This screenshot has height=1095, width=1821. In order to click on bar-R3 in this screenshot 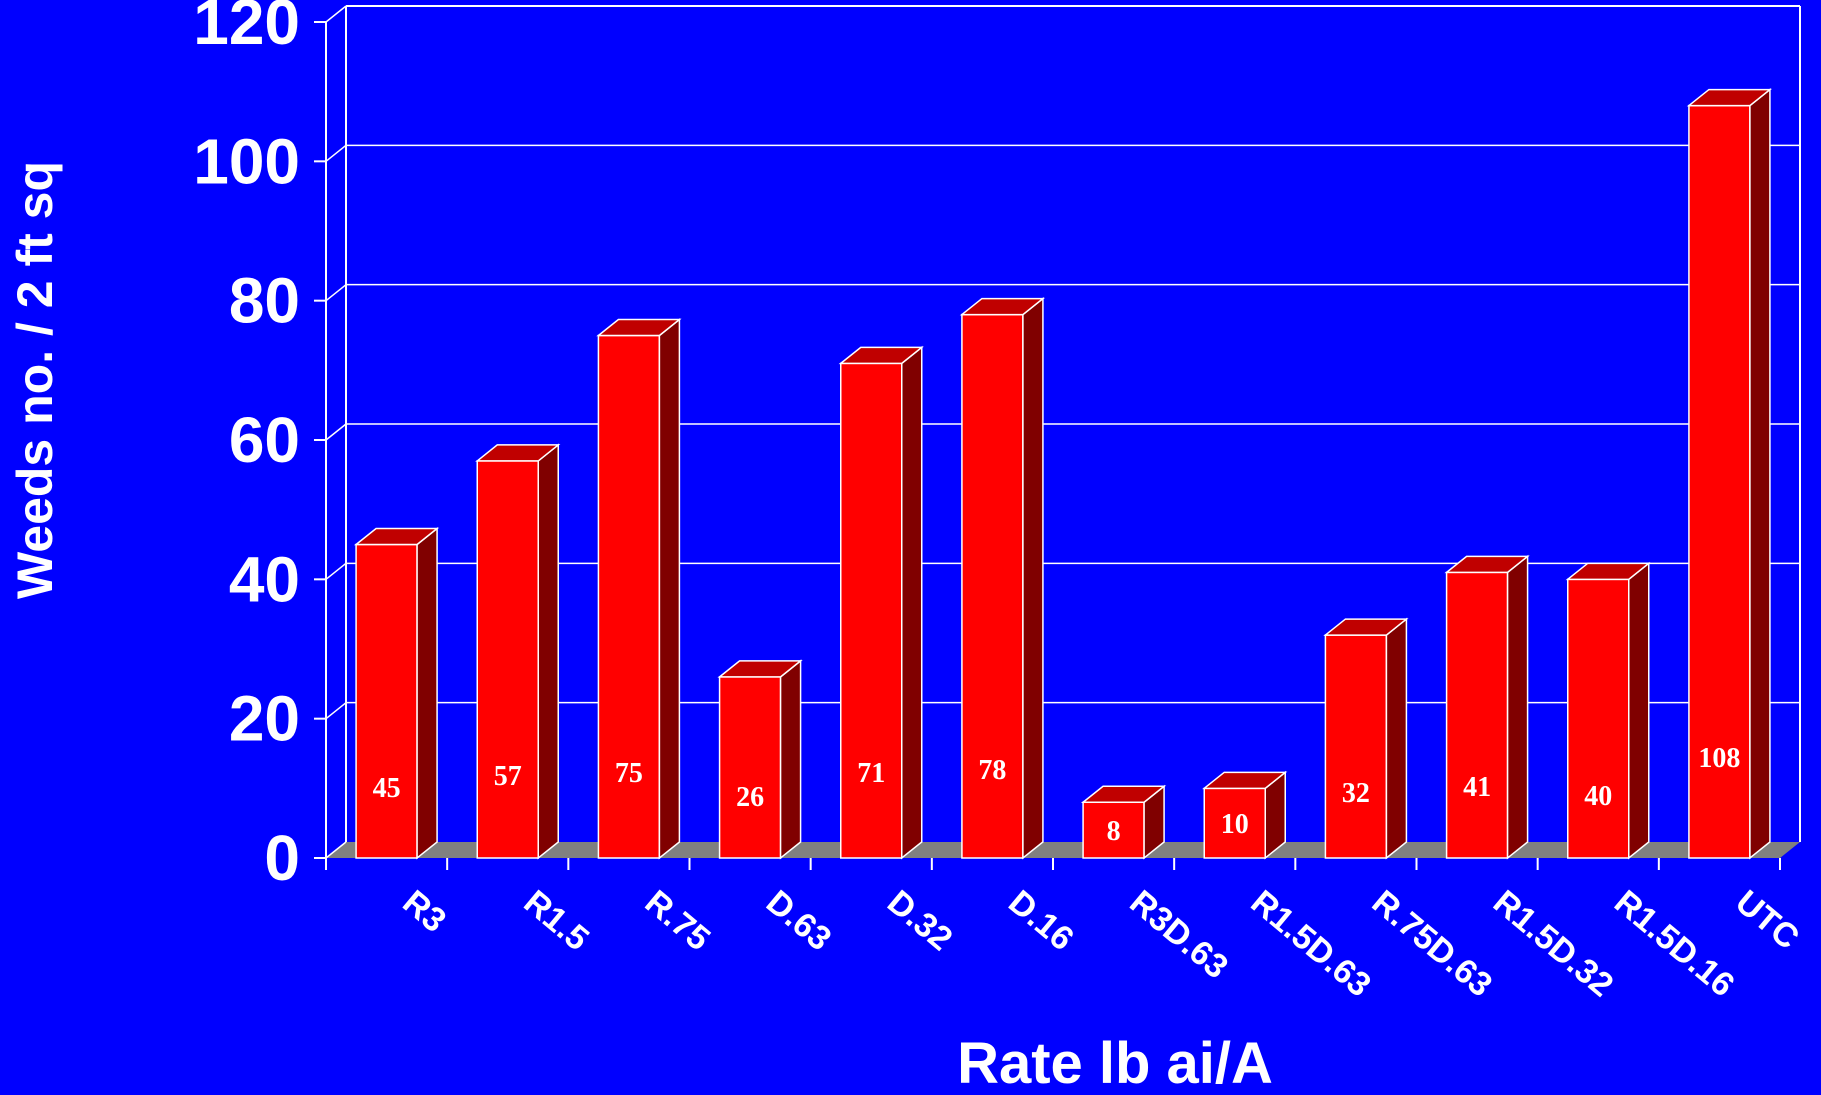, I will do `click(396, 693)`.